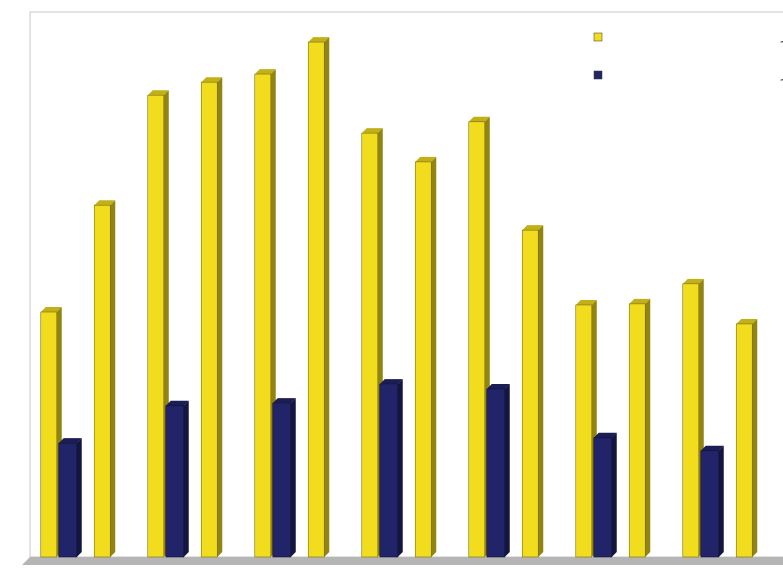  Describe the element at coordinates (781, 75) in the screenshot. I see `legend-label: دستگاه زهرگیری خارج از کشور` at that location.